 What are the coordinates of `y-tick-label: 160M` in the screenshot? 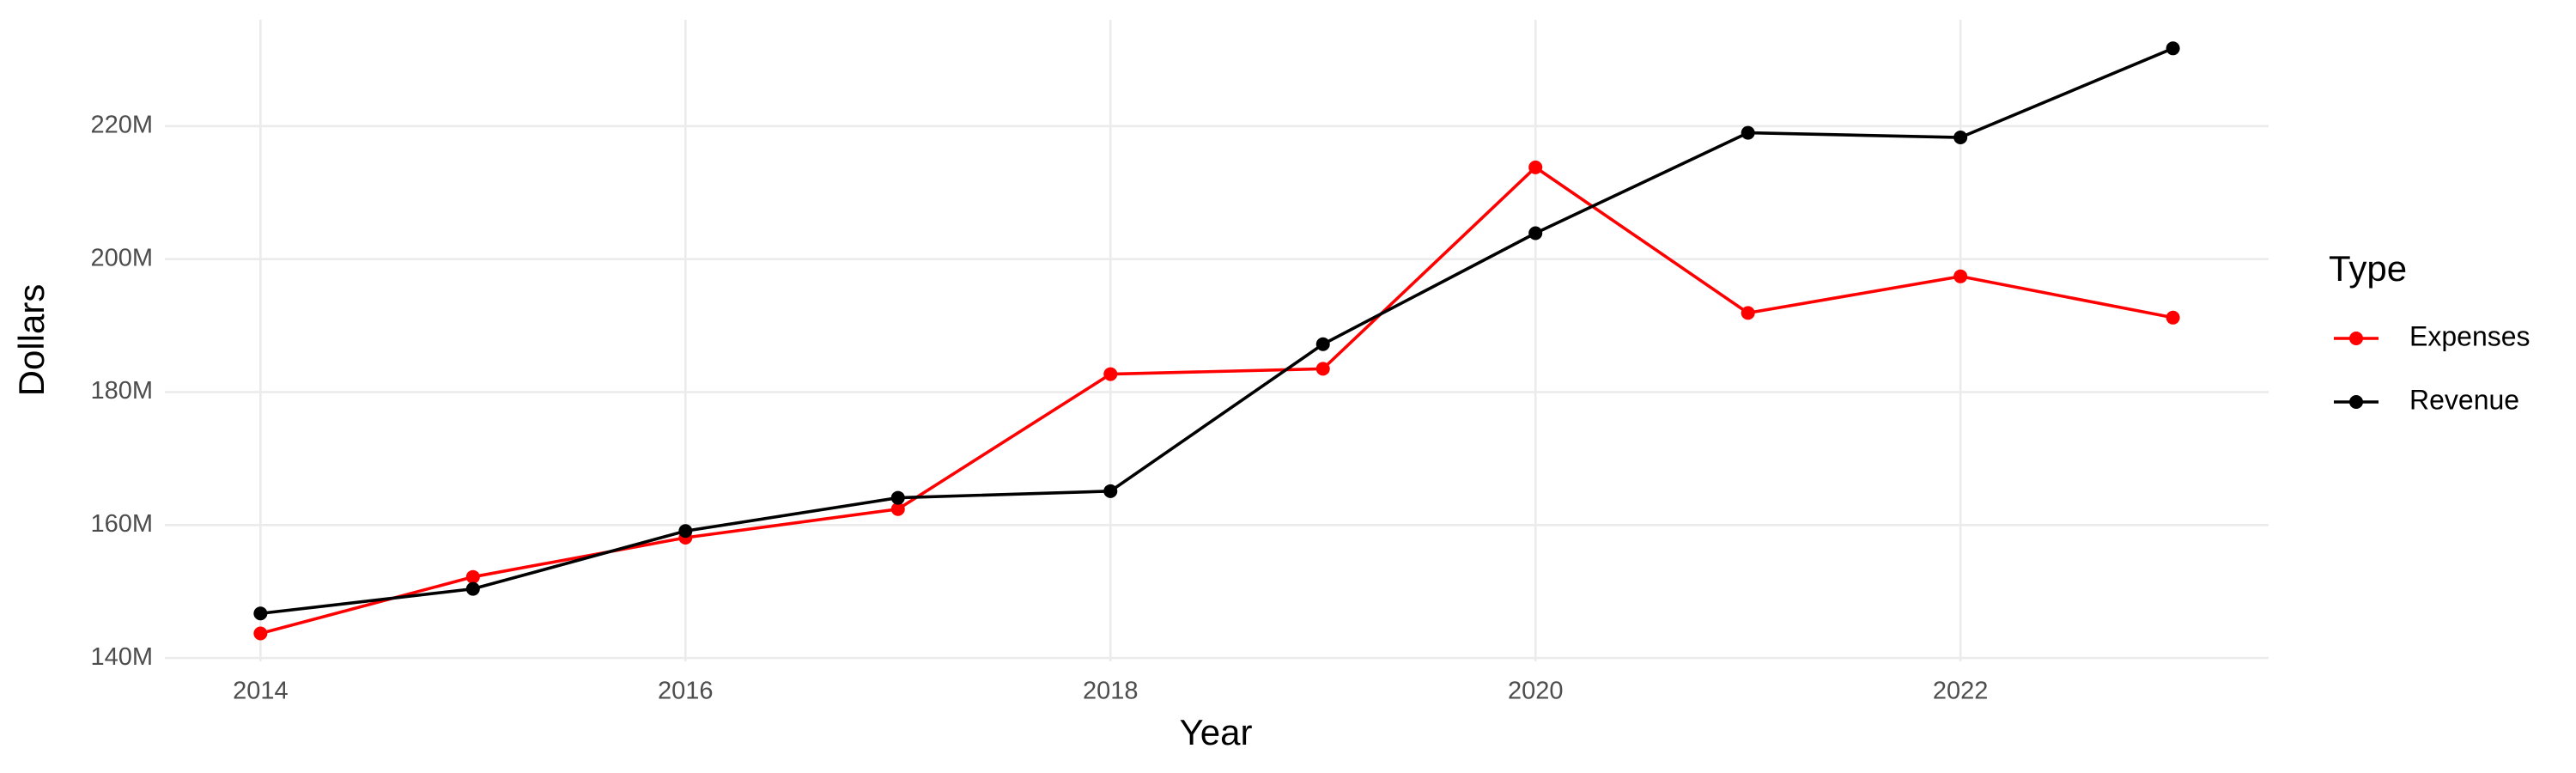 It's located at (122, 524).